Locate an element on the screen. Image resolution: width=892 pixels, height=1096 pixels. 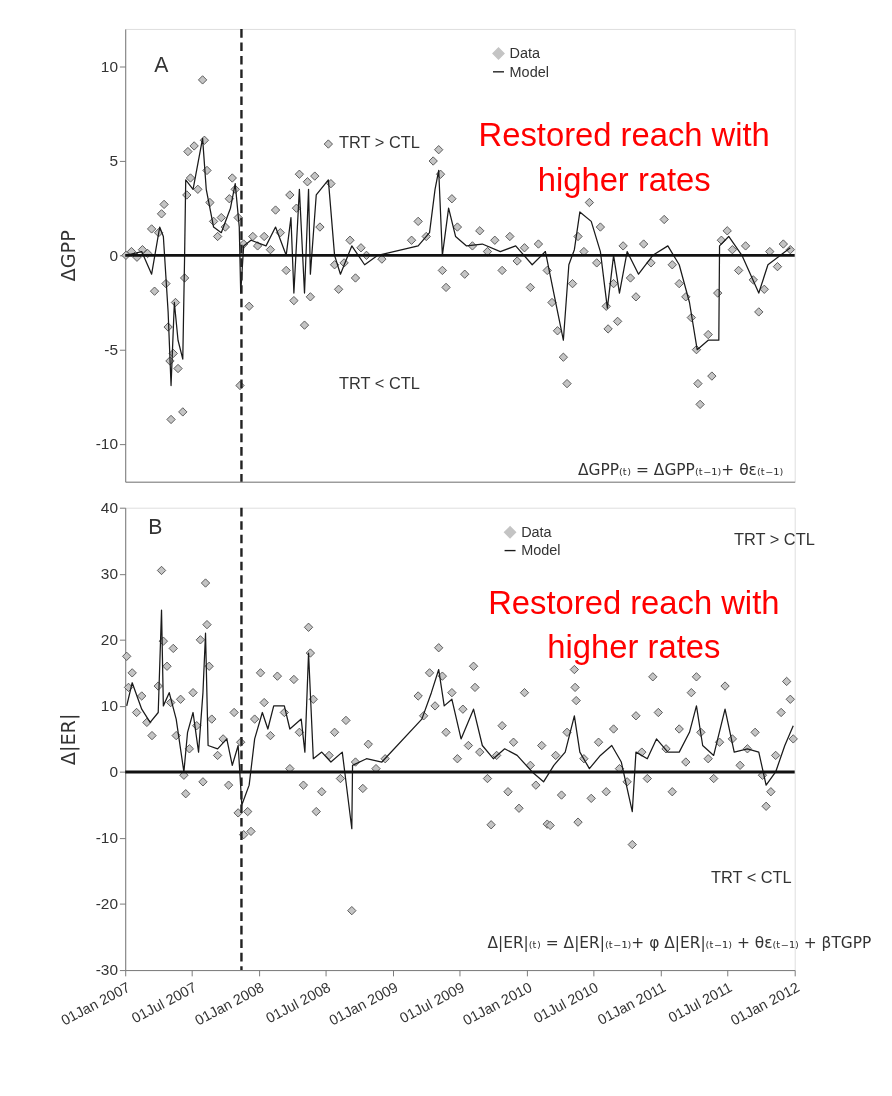
y-tick-label: -30 is located at coordinates (106, 970).